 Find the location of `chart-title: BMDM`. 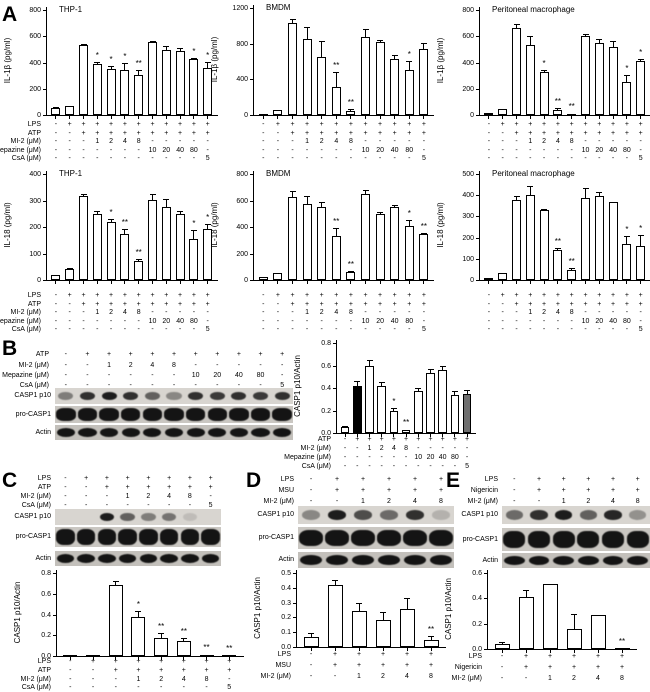

chart-title: BMDM is located at coordinates (278, 173).